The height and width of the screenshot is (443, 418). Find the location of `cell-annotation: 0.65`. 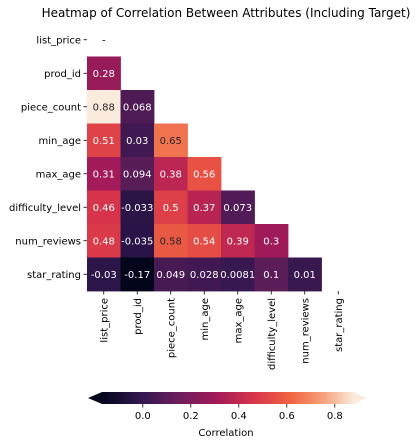

cell-annotation: 0.65 is located at coordinates (171, 141).